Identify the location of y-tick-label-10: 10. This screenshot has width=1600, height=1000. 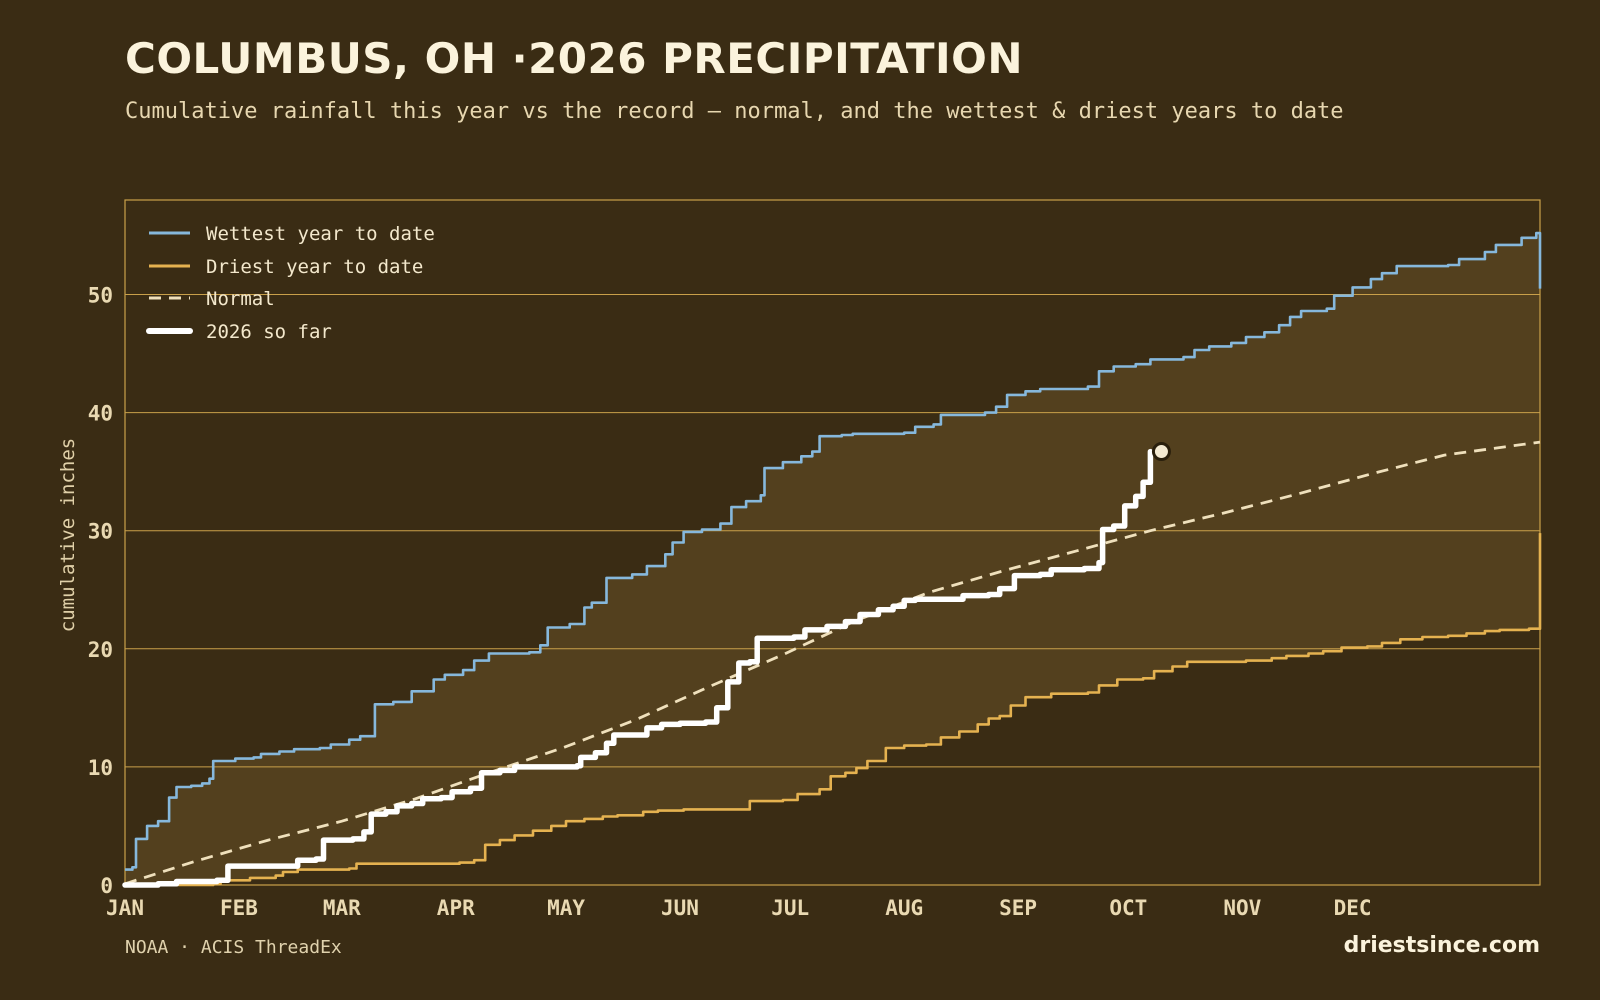
(100, 768).